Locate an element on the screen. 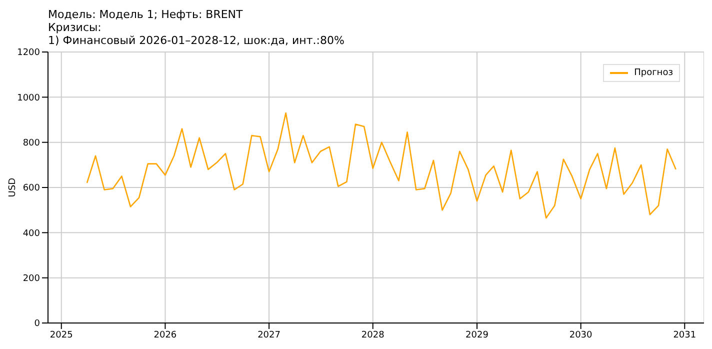 The width and height of the screenshot is (712, 349). x-tick-label: 2026 is located at coordinates (165, 335).